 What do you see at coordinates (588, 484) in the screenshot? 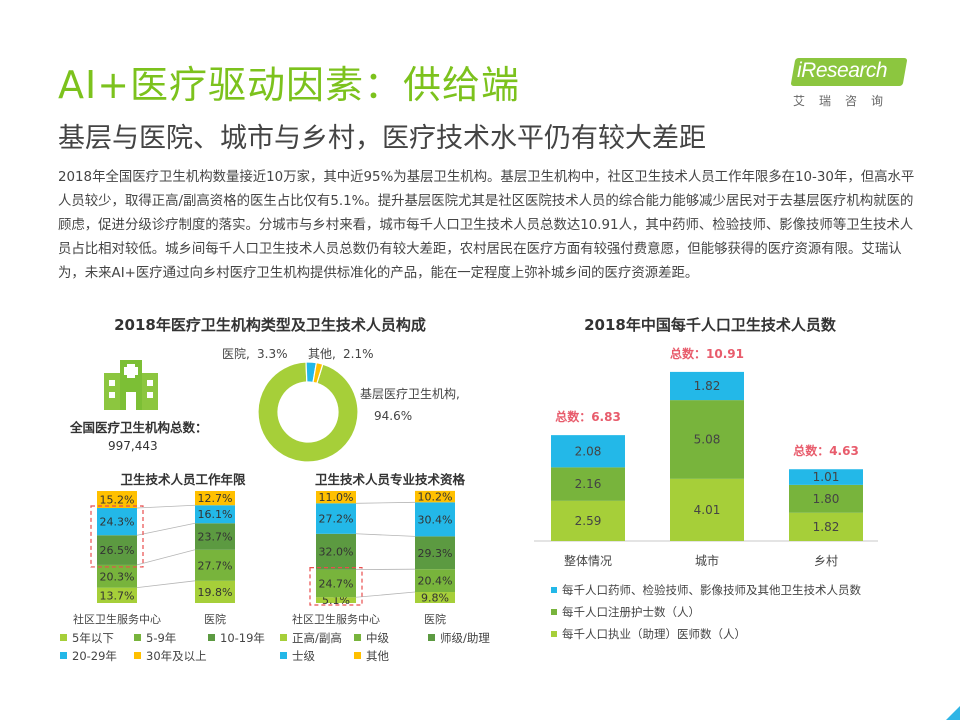
I see `bar-label-3-0-1: 2.16` at bounding box center [588, 484].